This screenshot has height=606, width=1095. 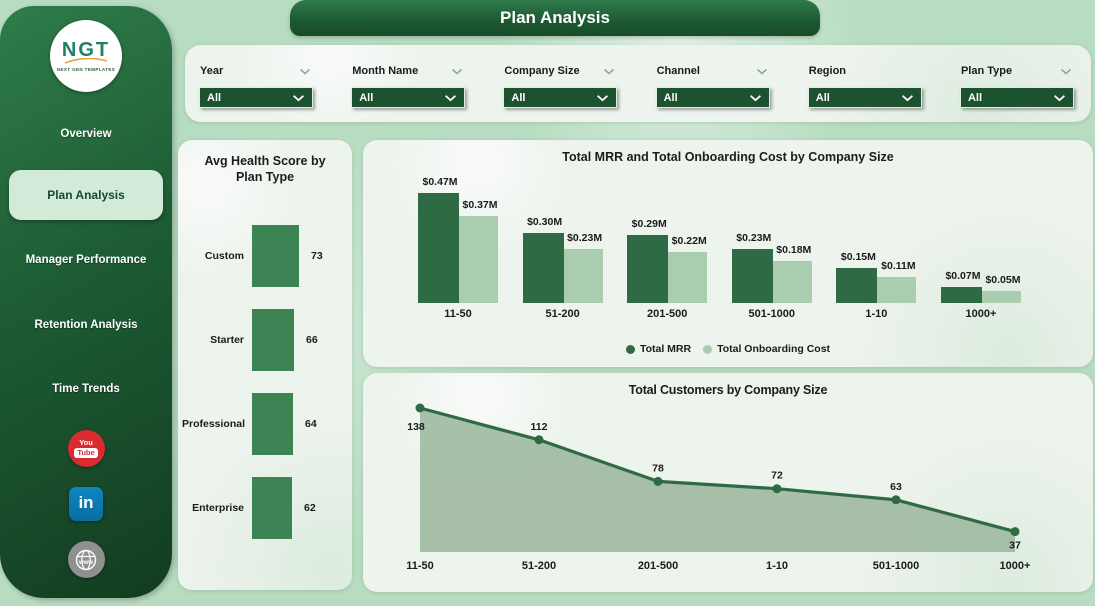 I want to click on sidebar-item-plan-analysis: Plan Analysis, so click(x=86, y=195).